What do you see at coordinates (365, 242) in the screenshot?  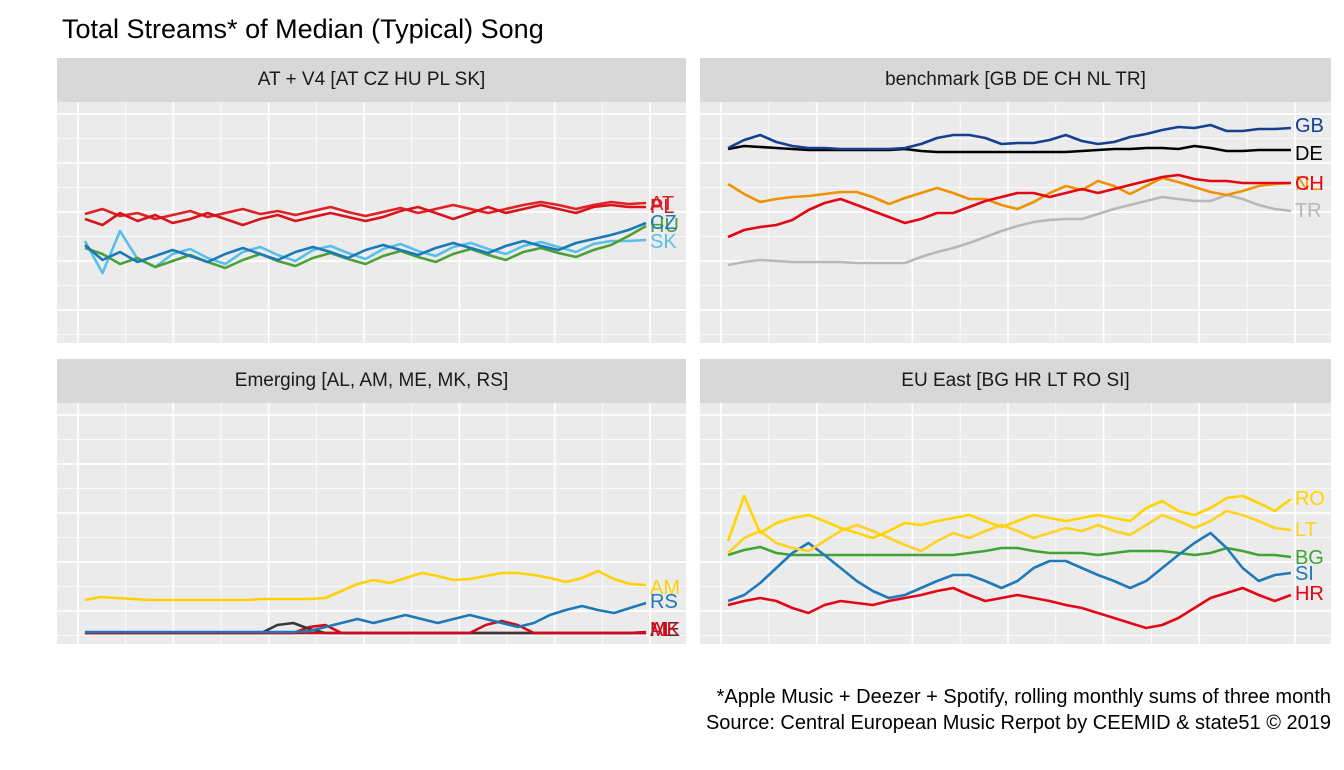 I see `series-line-cz` at bounding box center [365, 242].